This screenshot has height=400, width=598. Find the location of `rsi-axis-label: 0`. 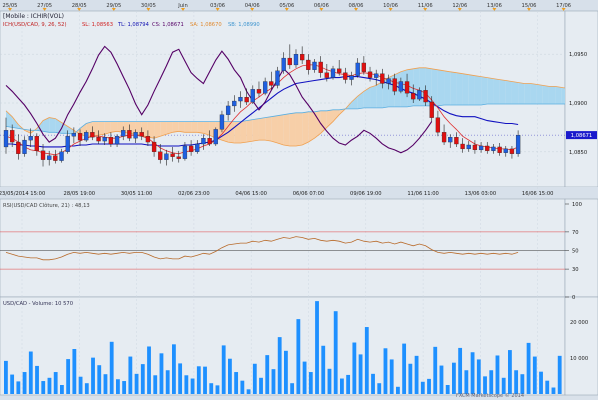

rsi-axis-label: 0 is located at coordinates (573, 298).